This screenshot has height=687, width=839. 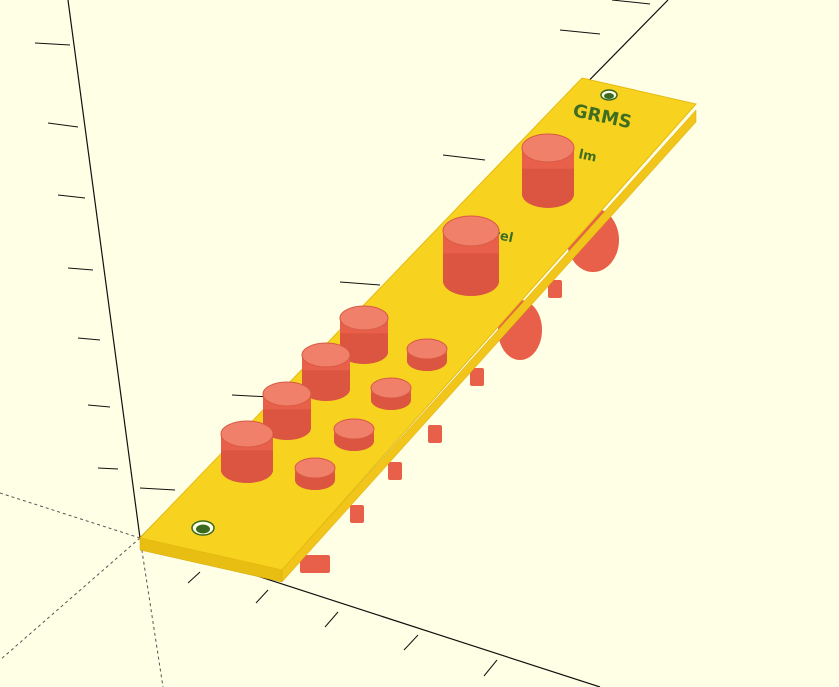 What do you see at coordinates (70, 515) in the screenshot?
I see `neg-x-axis` at bounding box center [70, 515].